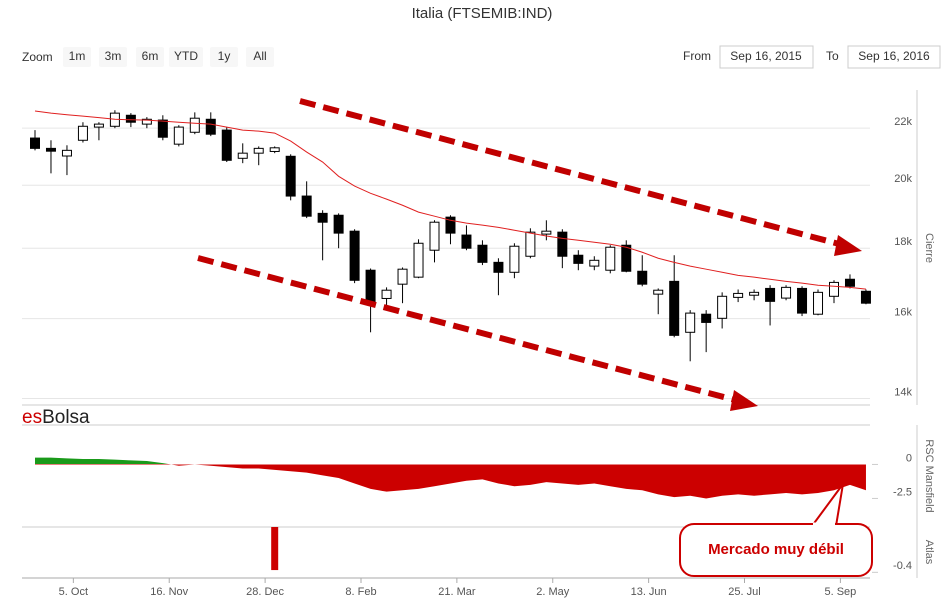 The width and height of the screenshot is (948, 609). What do you see at coordinates (169, 592) in the screenshot?
I see `x-tick-label: 16. Nov` at bounding box center [169, 592].